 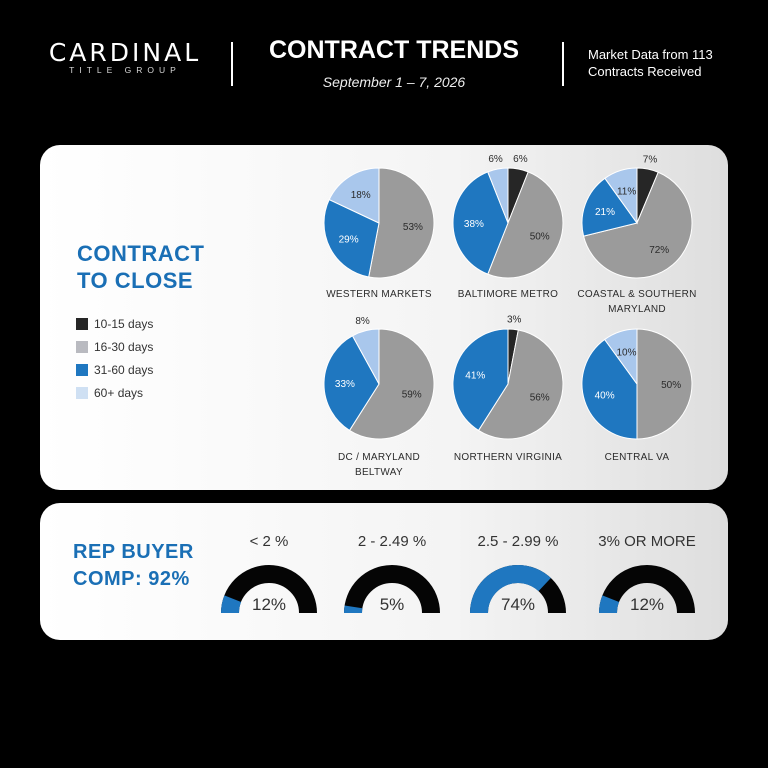 What do you see at coordinates (345, 384) in the screenshot?
I see `pie-slice-label: 33%` at bounding box center [345, 384].